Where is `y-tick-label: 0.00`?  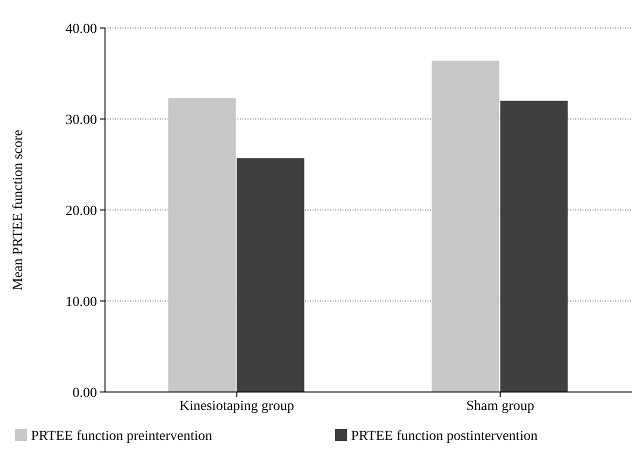
y-tick-label: 0.00 is located at coordinates (84, 393).